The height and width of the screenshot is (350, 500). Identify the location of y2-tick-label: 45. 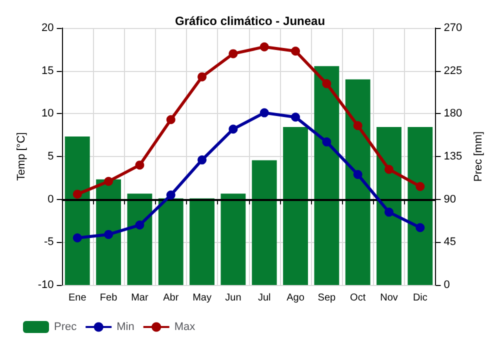
(450, 242).